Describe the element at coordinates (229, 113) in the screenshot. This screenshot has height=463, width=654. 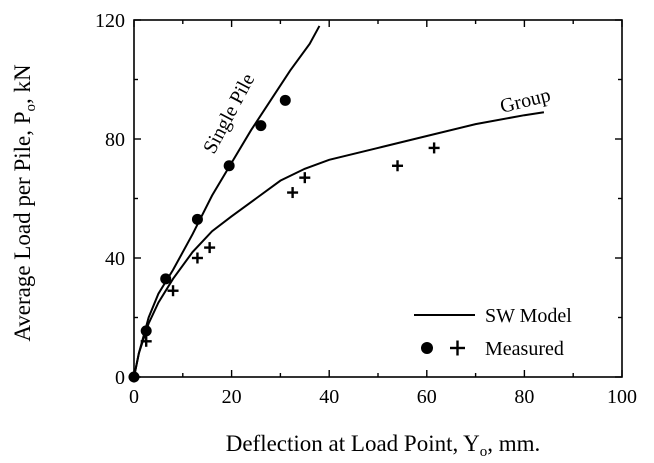
I see `single-pile-label: Single Pile` at that location.